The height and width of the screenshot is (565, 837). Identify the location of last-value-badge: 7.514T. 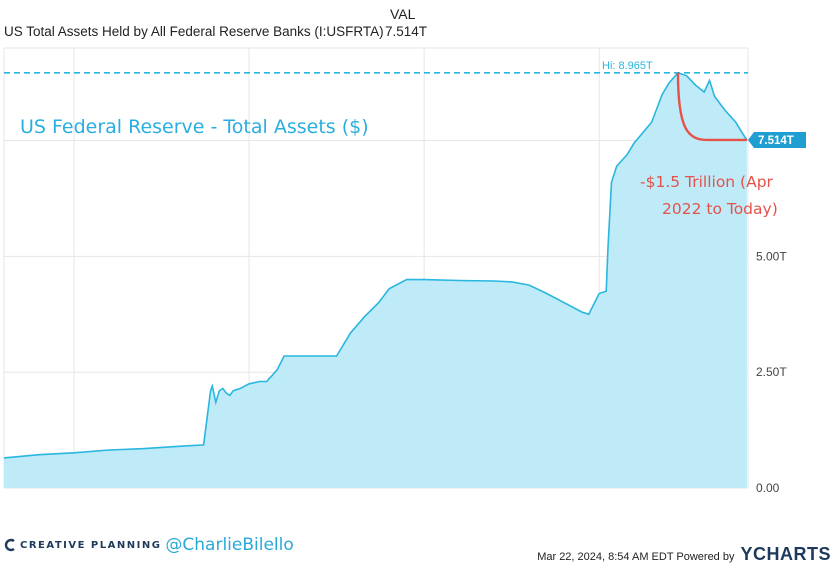
(777, 139).